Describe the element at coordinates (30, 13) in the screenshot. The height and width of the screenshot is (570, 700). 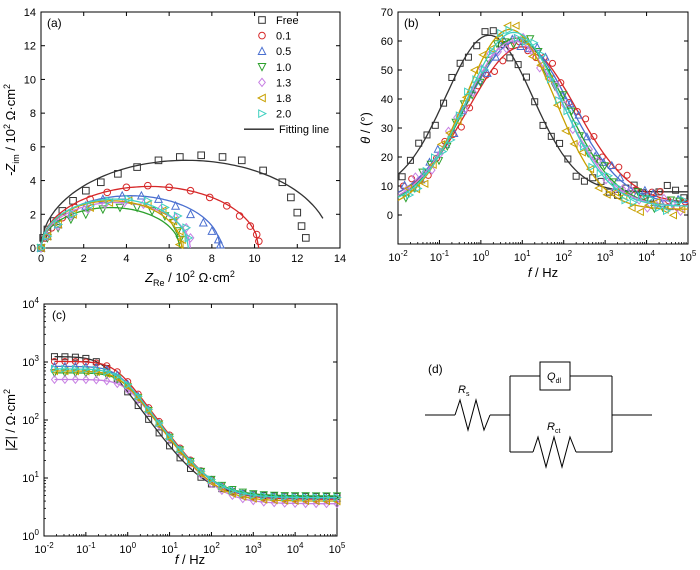
I see `a-ytick-label: 14` at that location.